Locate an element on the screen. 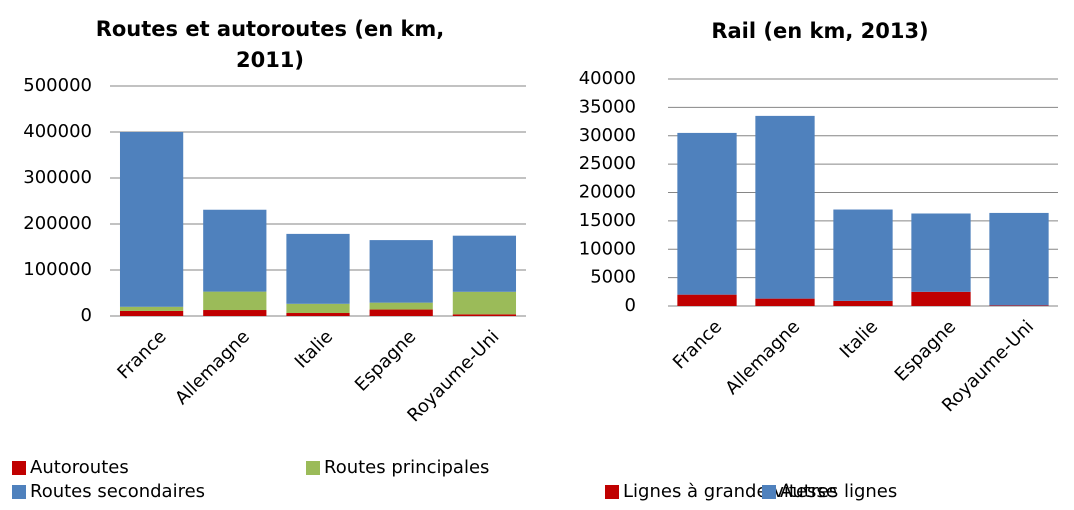 This screenshot has width=1074, height=510. y-tick-label: 20000 is located at coordinates (607, 192).